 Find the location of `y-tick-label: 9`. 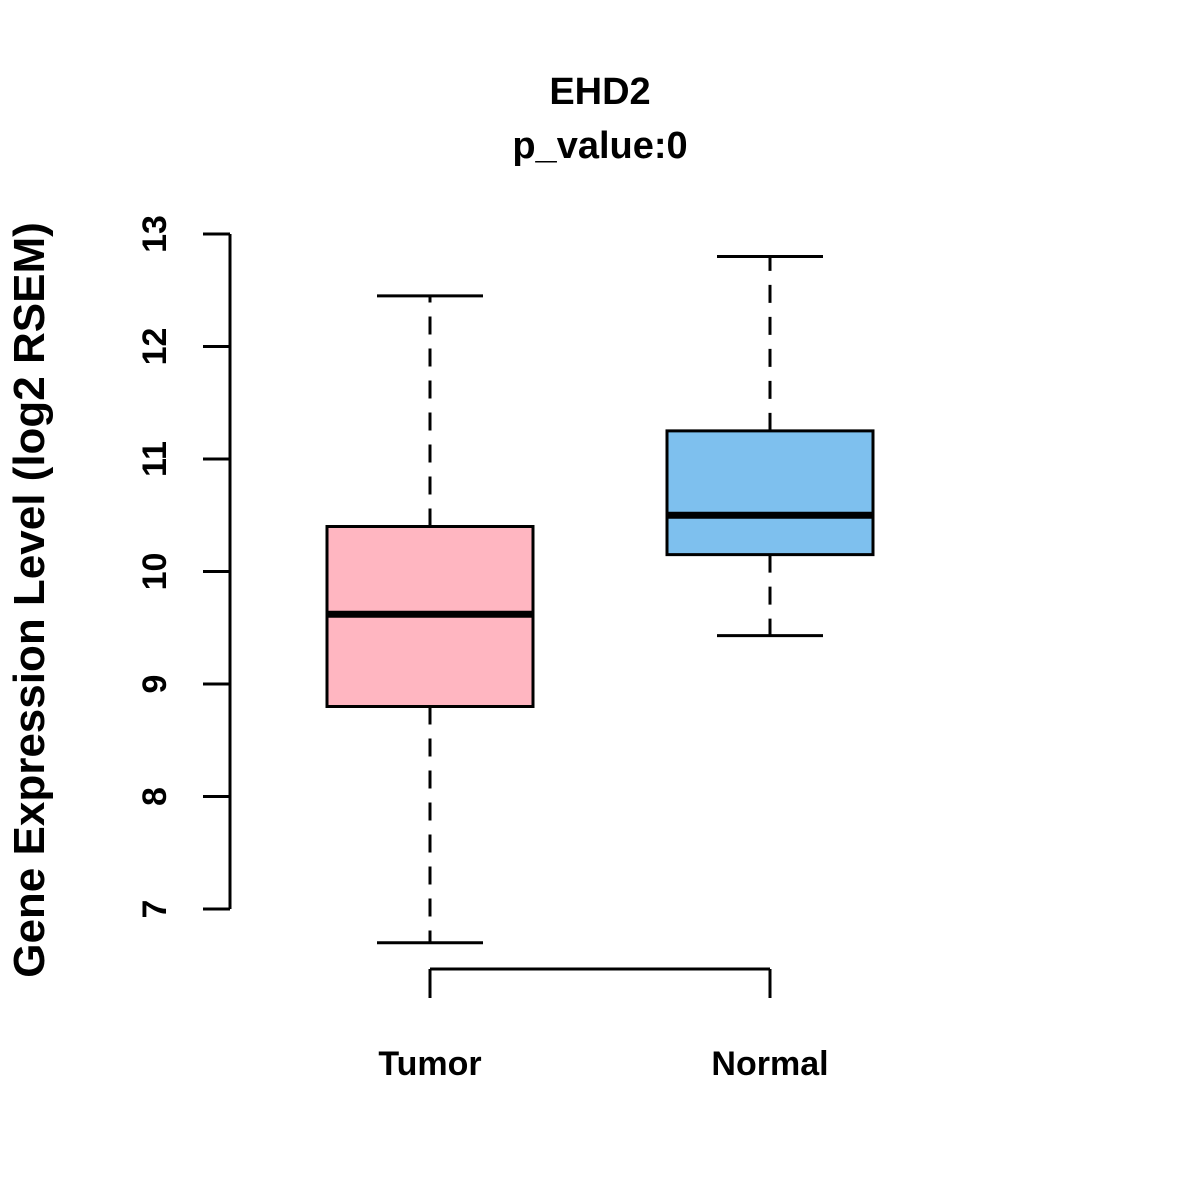

y-tick-label: 9 is located at coordinates (155, 684).